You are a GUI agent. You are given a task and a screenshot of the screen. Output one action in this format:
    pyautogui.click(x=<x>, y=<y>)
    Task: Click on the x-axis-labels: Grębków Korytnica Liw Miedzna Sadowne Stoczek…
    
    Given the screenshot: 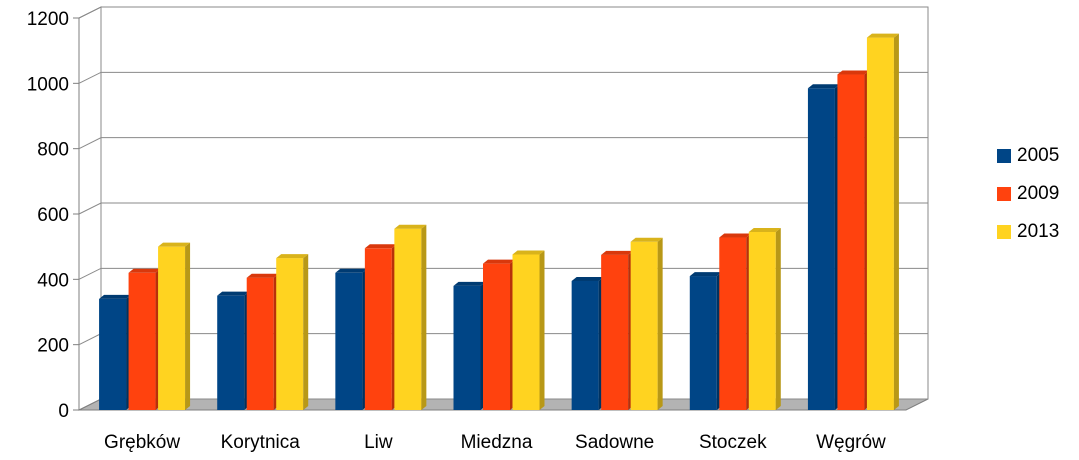 What is the action you would take?
    pyautogui.click(x=495, y=442)
    